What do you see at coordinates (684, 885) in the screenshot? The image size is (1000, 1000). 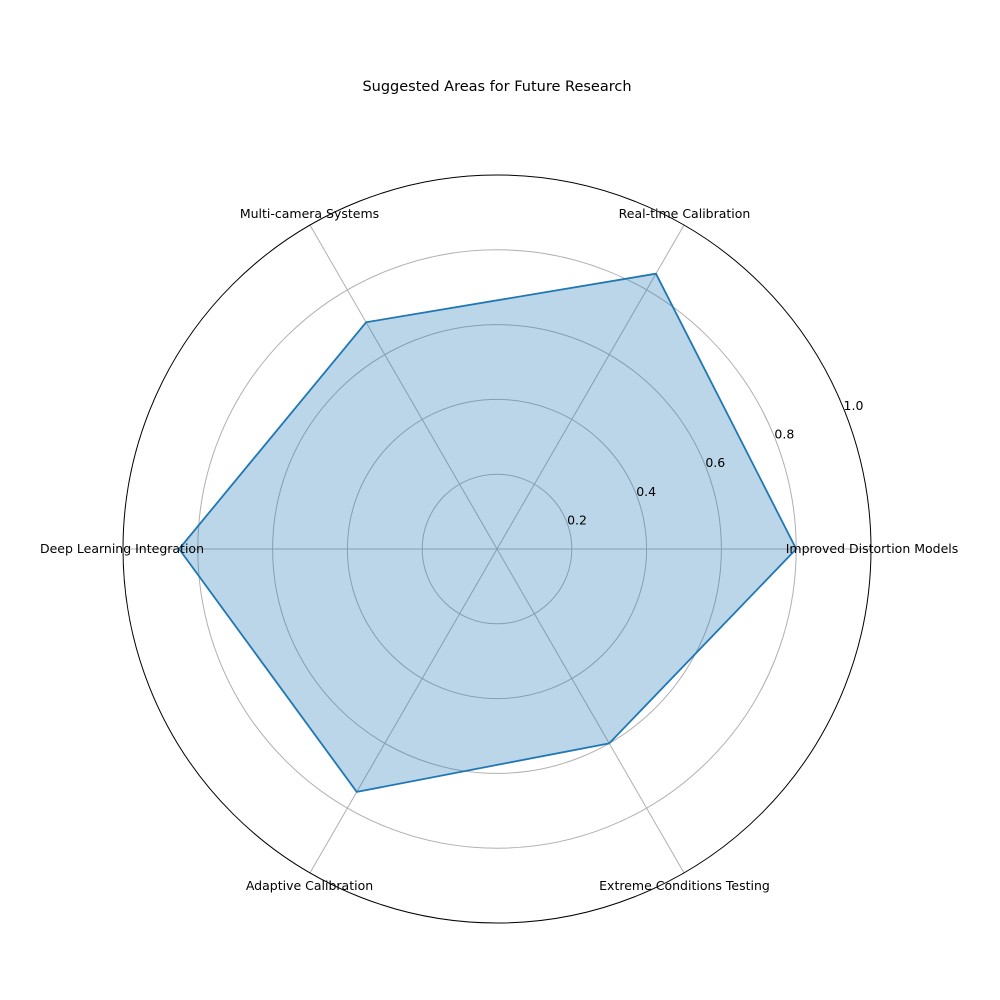 I see `category-label: Extreme Conditions Testing` at bounding box center [684, 885].